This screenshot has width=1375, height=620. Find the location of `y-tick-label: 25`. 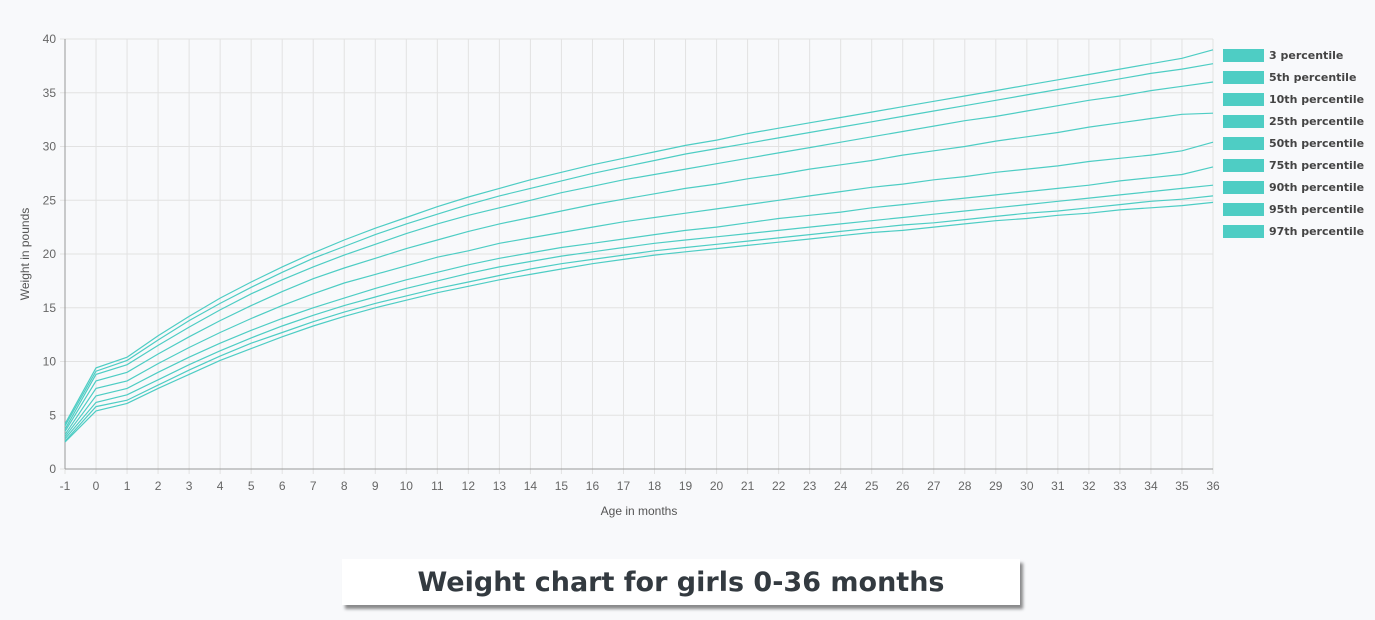

y-tick-label: 25 is located at coordinates (50, 200).